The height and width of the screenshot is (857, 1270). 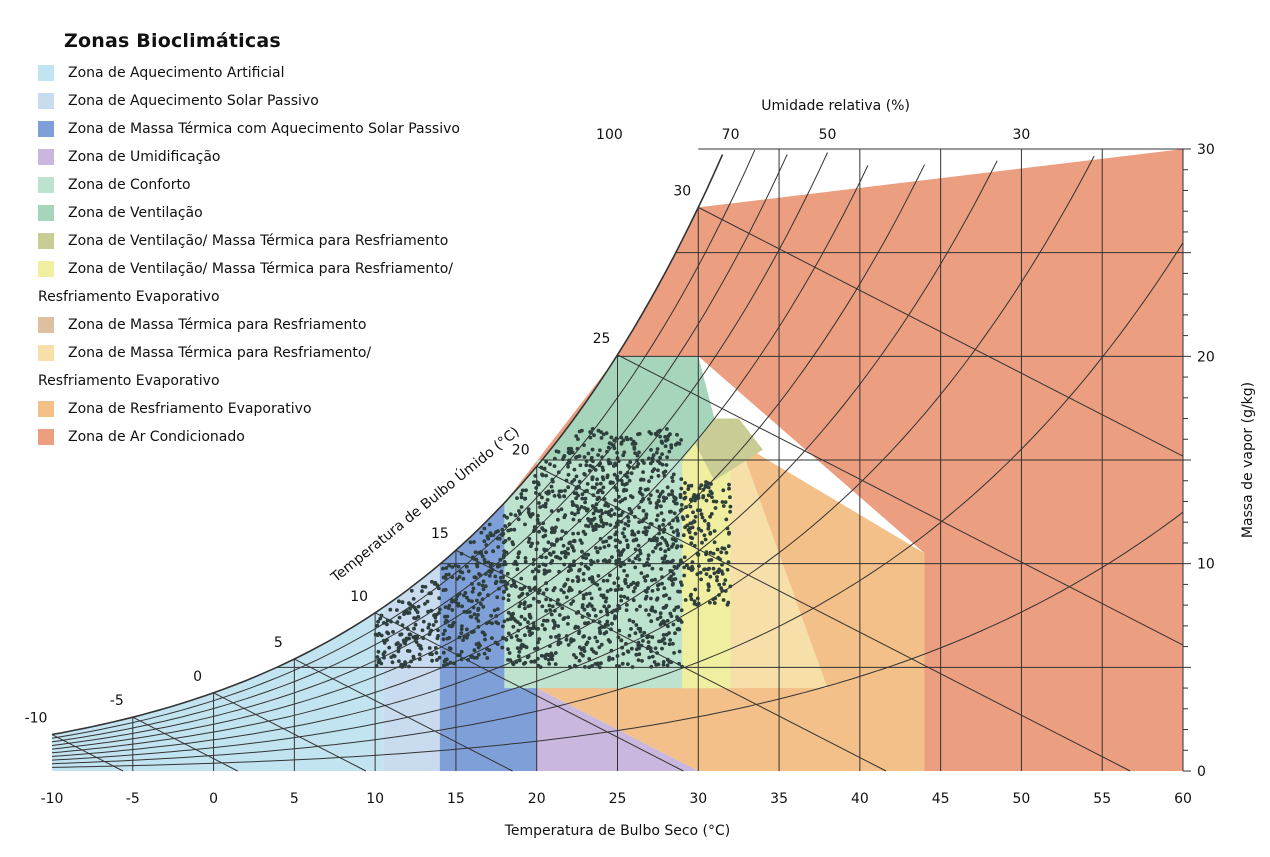 What do you see at coordinates (220, 353) in the screenshot?
I see `legend-label: Zona de Massa Térmica para Resfriamento/` at bounding box center [220, 353].